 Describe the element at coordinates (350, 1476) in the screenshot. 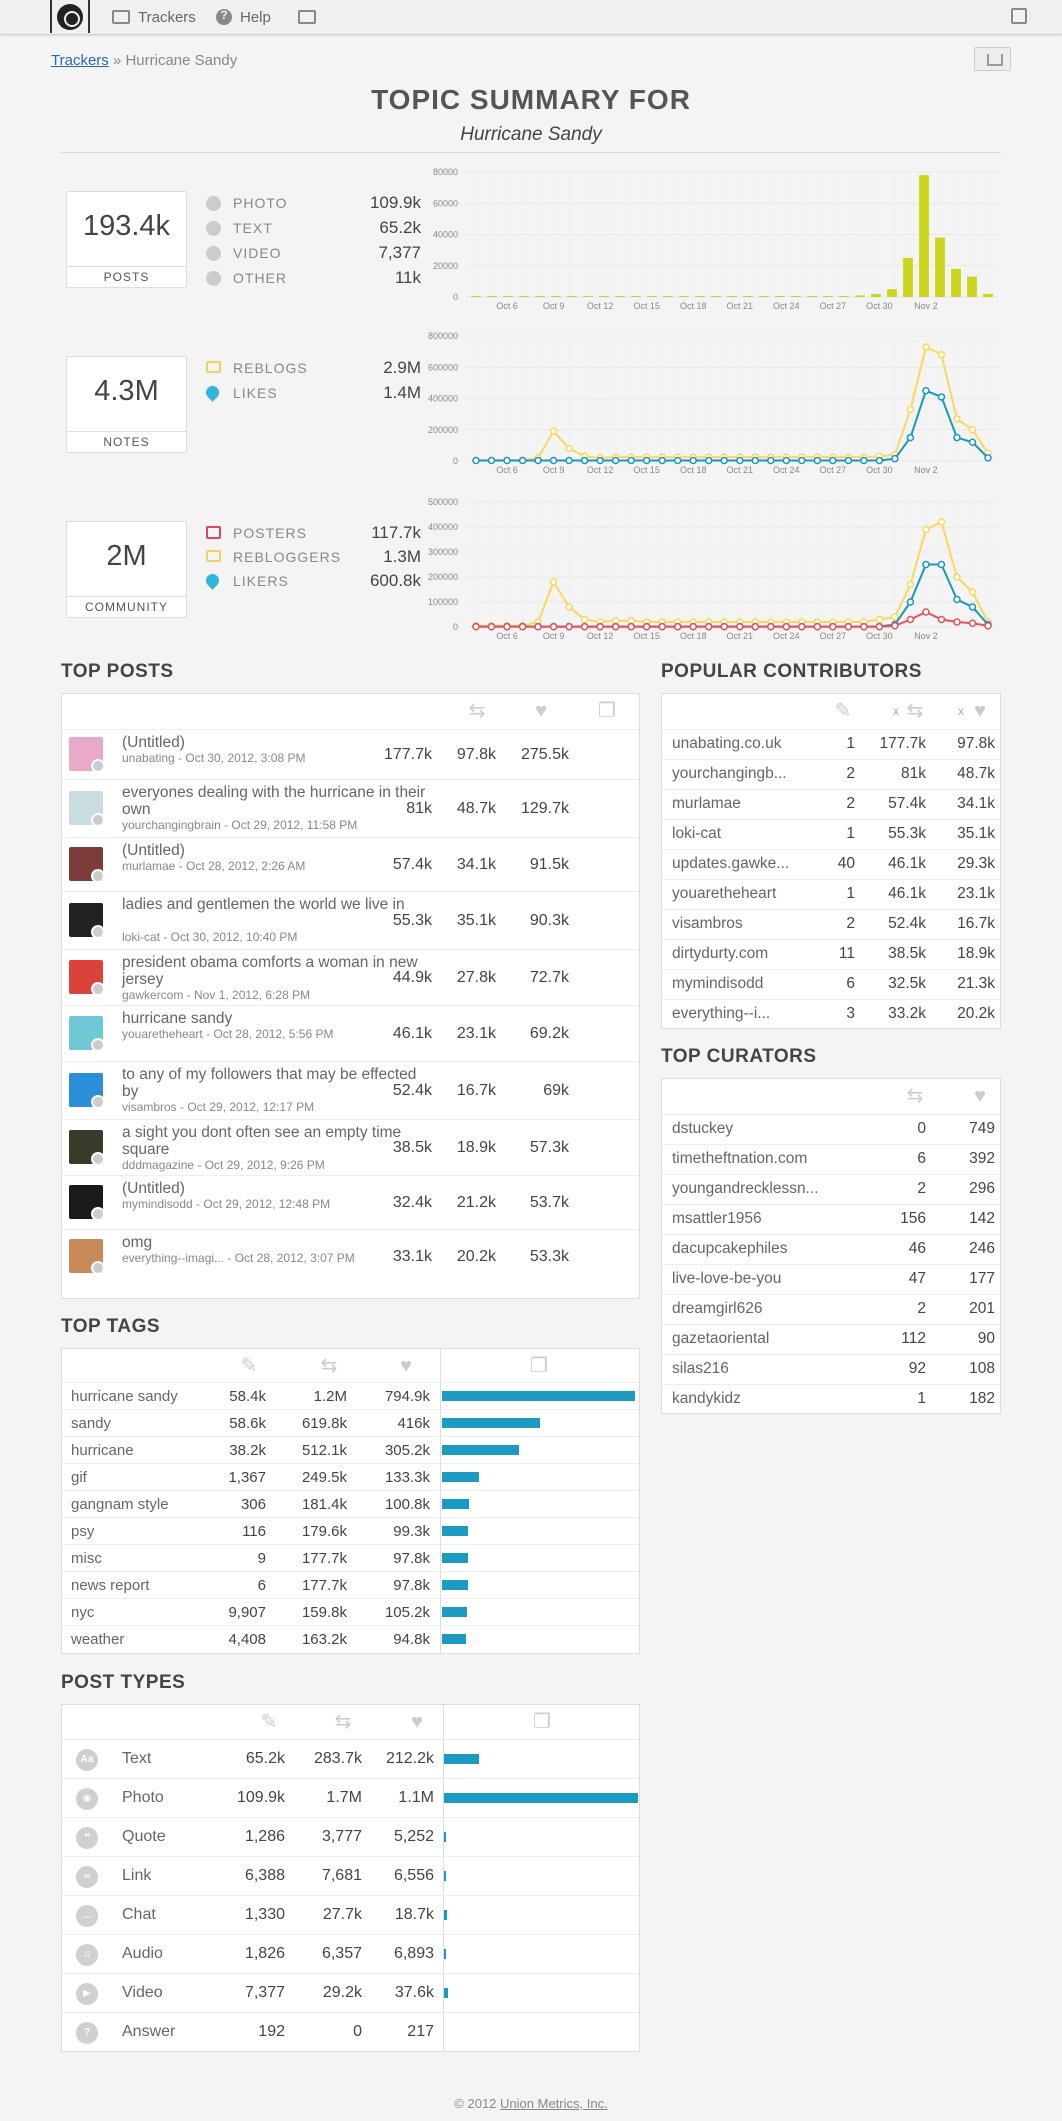

I see `tag-row: gif 1,367 249.5k 133.3k` at that location.